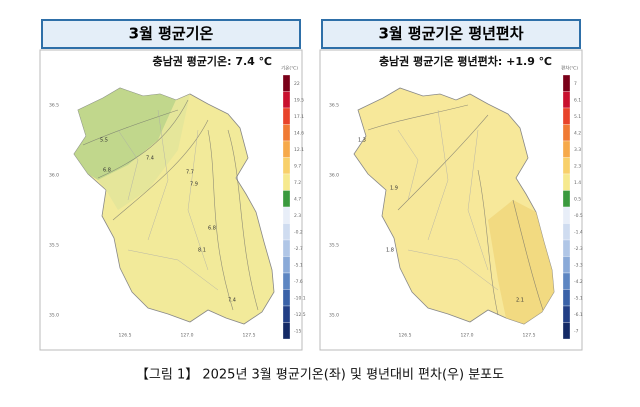  Describe the element at coordinates (212, 61) in the screenshot. I see `panel-subtitle: 충남권 평균기온: 7.4 ℃` at that location.